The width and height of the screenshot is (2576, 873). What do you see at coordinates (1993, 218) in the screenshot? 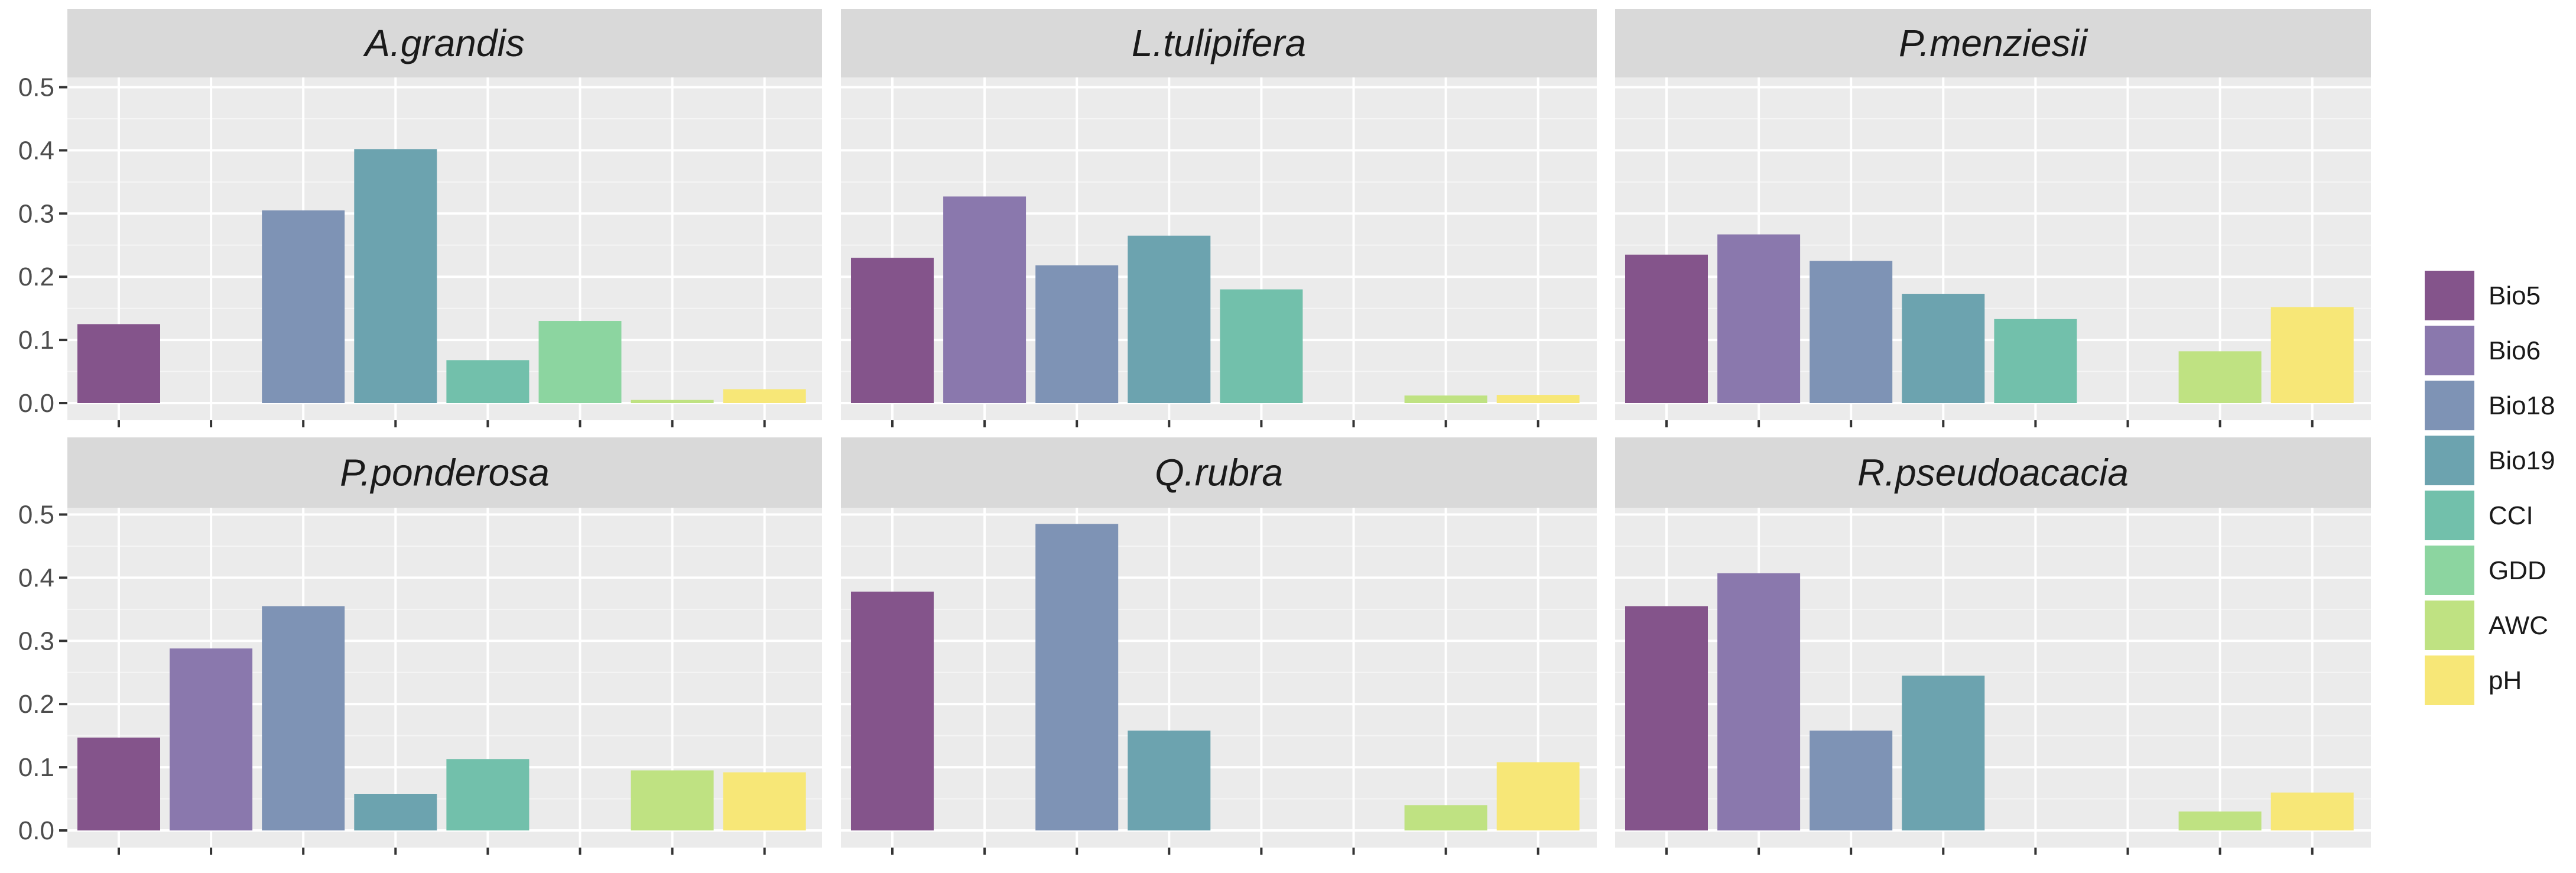
I see `facet-panel: P.menziesii` at bounding box center [1993, 218].